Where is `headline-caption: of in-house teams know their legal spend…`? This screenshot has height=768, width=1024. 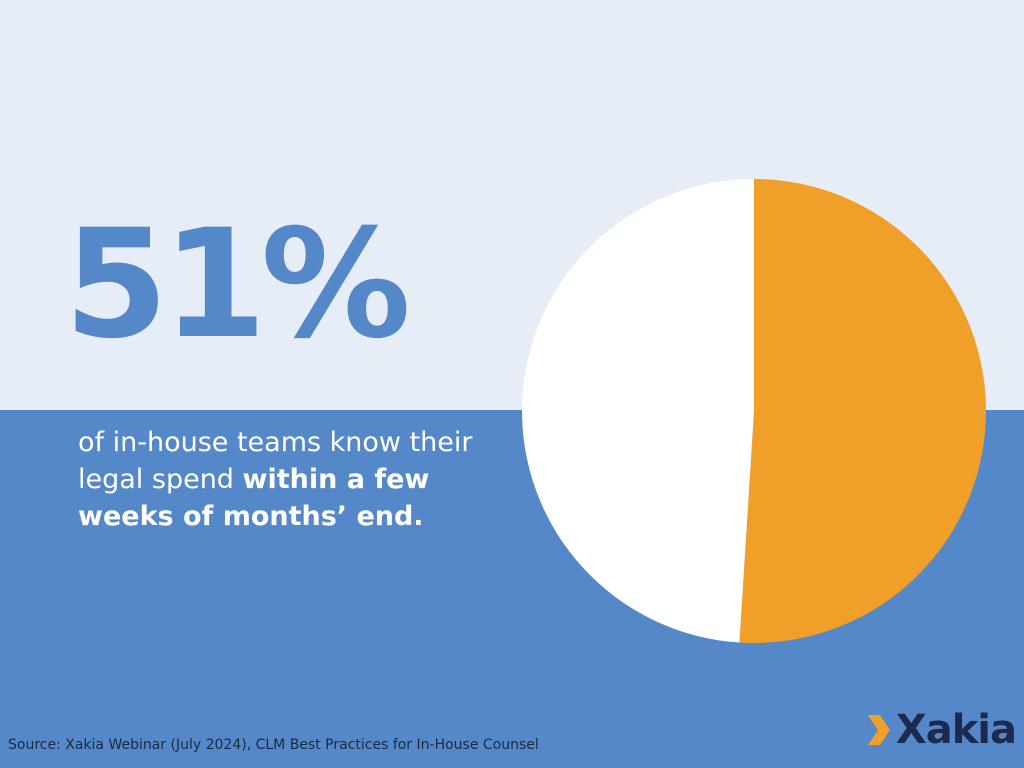 headline-caption: of in-house teams know their legal spend… is located at coordinates (298, 479).